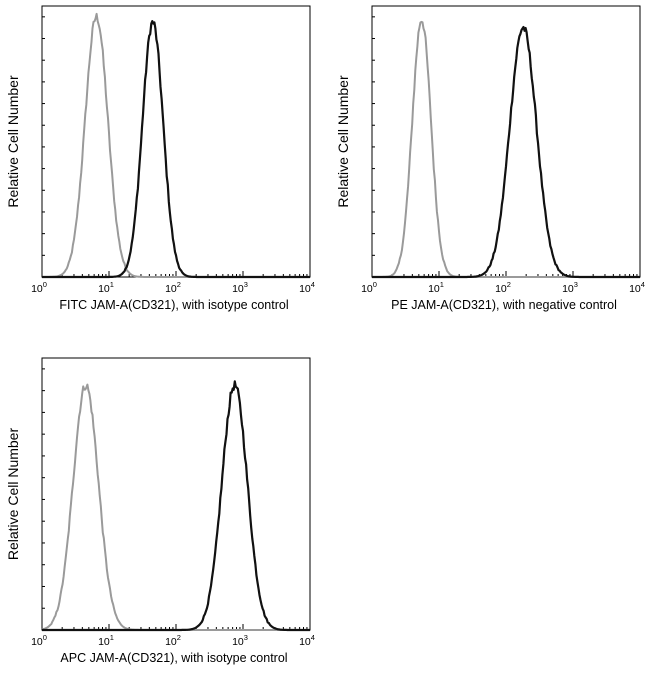 Image resolution: width=650 pixels, height=680 pixels. What do you see at coordinates (173, 658) in the screenshot?
I see `x-axis-label: APC JAM-A(CD321), with isotype control` at bounding box center [173, 658].